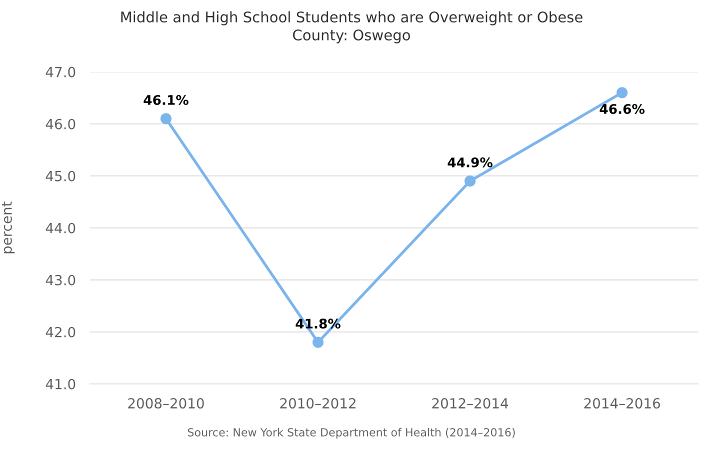  What do you see at coordinates (61, 384) in the screenshot?
I see `y-tick-label: 41.0` at bounding box center [61, 384].